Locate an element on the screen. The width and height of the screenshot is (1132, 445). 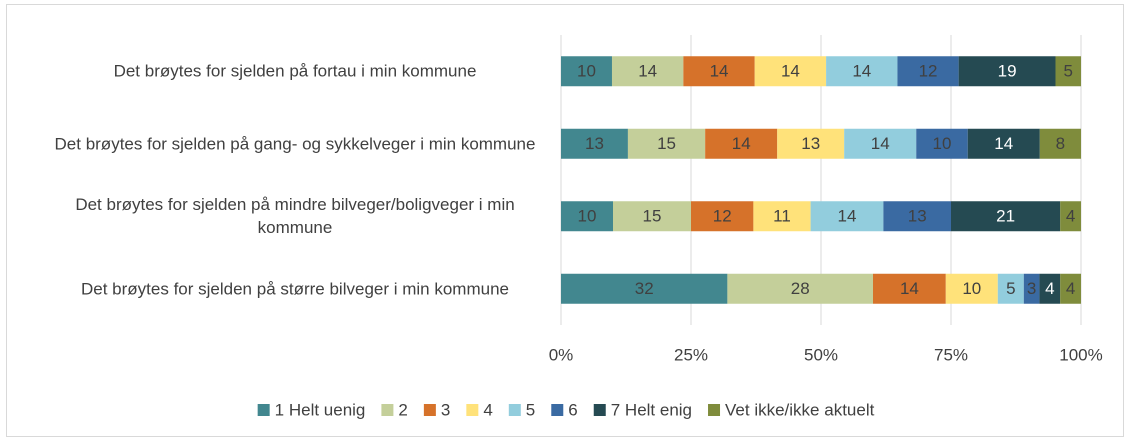
x-tick-label: 100% is located at coordinates (1080, 354).